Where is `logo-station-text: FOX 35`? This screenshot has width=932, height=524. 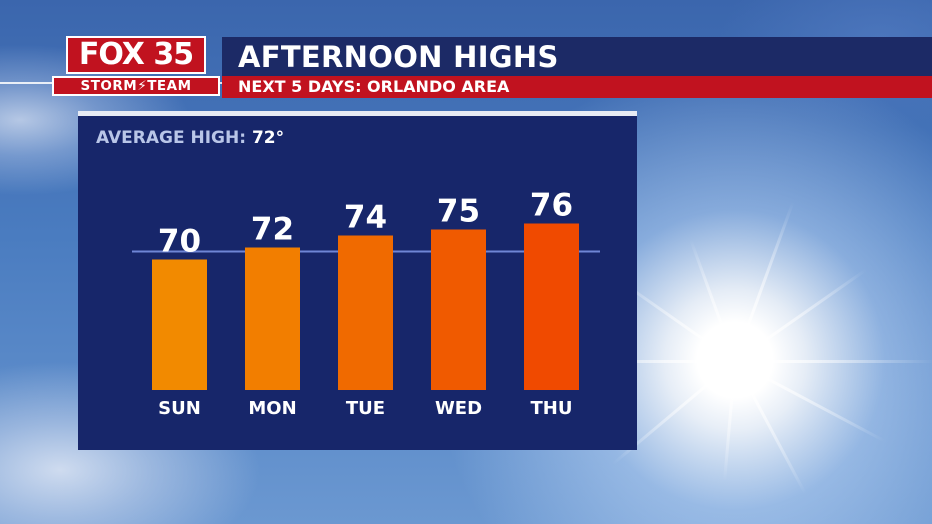
logo-station-text: FOX 35 is located at coordinates (136, 54).